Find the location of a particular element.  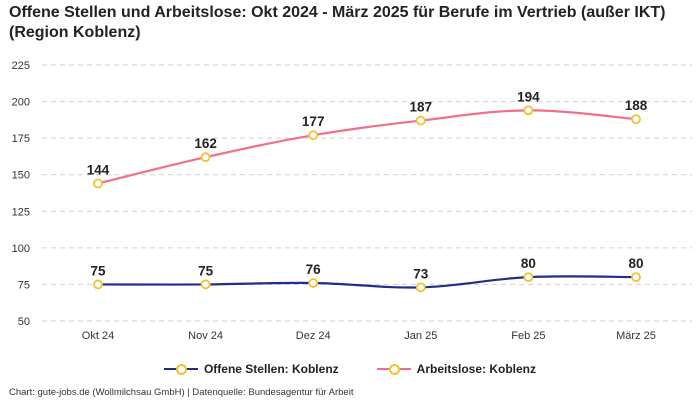

y-tick-label: 150 is located at coordinates (21, 176).